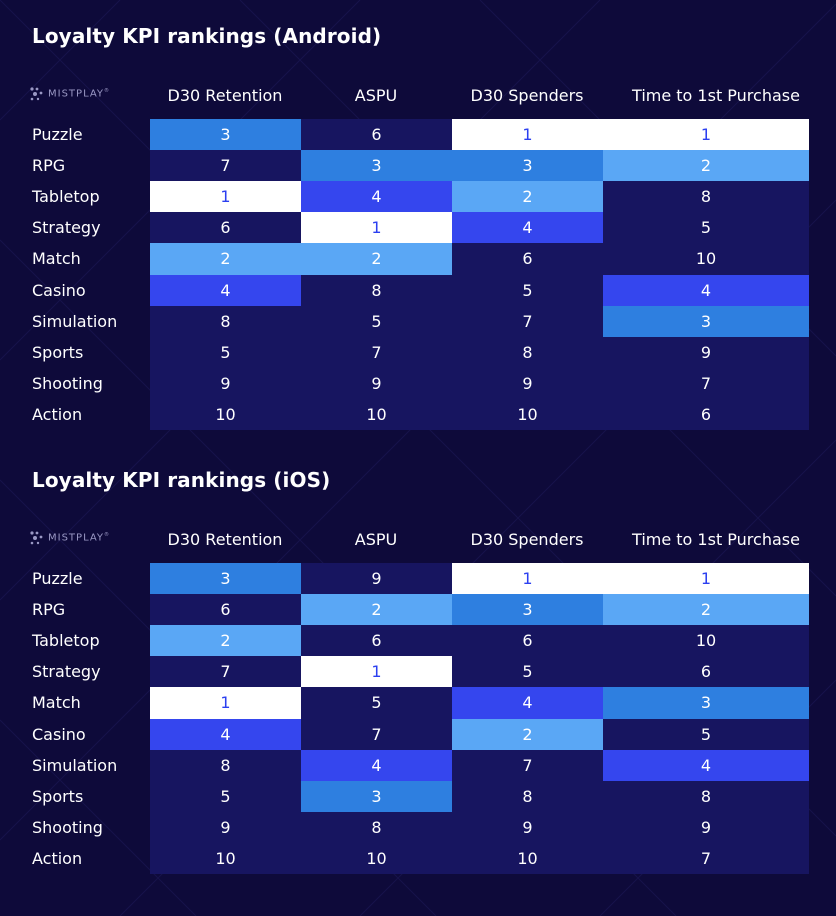 Image resolution: width=836 pixels, height=916 pixels. I want to click on row-label: RPG, so click(49, 610).